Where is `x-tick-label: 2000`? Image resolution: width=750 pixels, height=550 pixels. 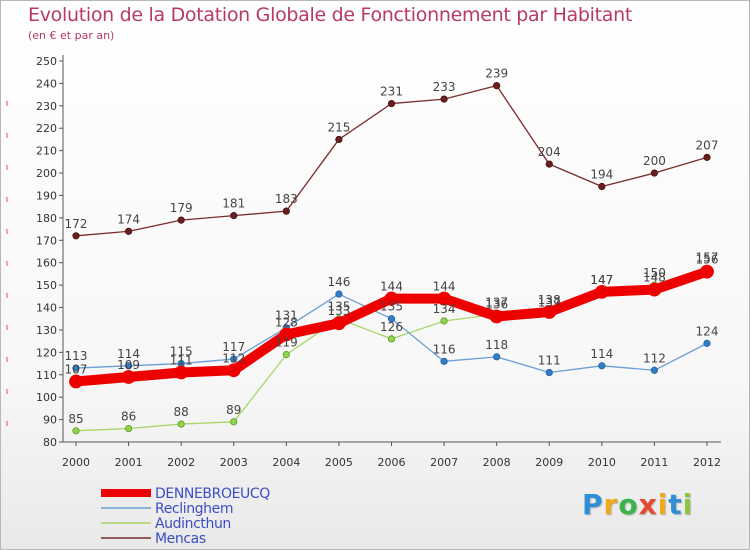 x-tick-label: 2000 is located at coordinates (76, 462).